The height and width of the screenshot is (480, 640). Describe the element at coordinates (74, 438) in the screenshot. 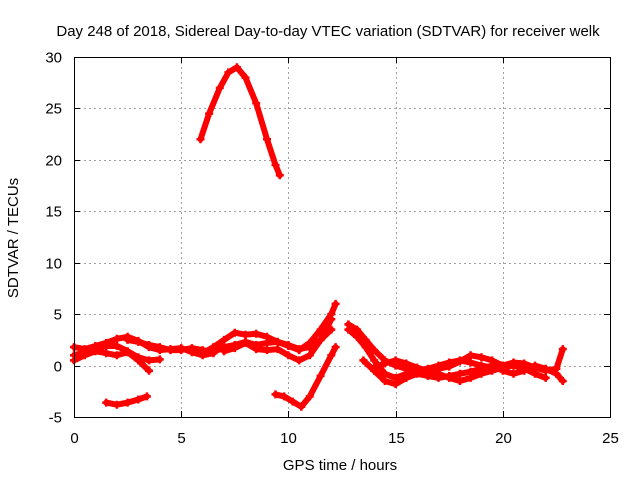

I see `x-tick-label: 0` at that location.